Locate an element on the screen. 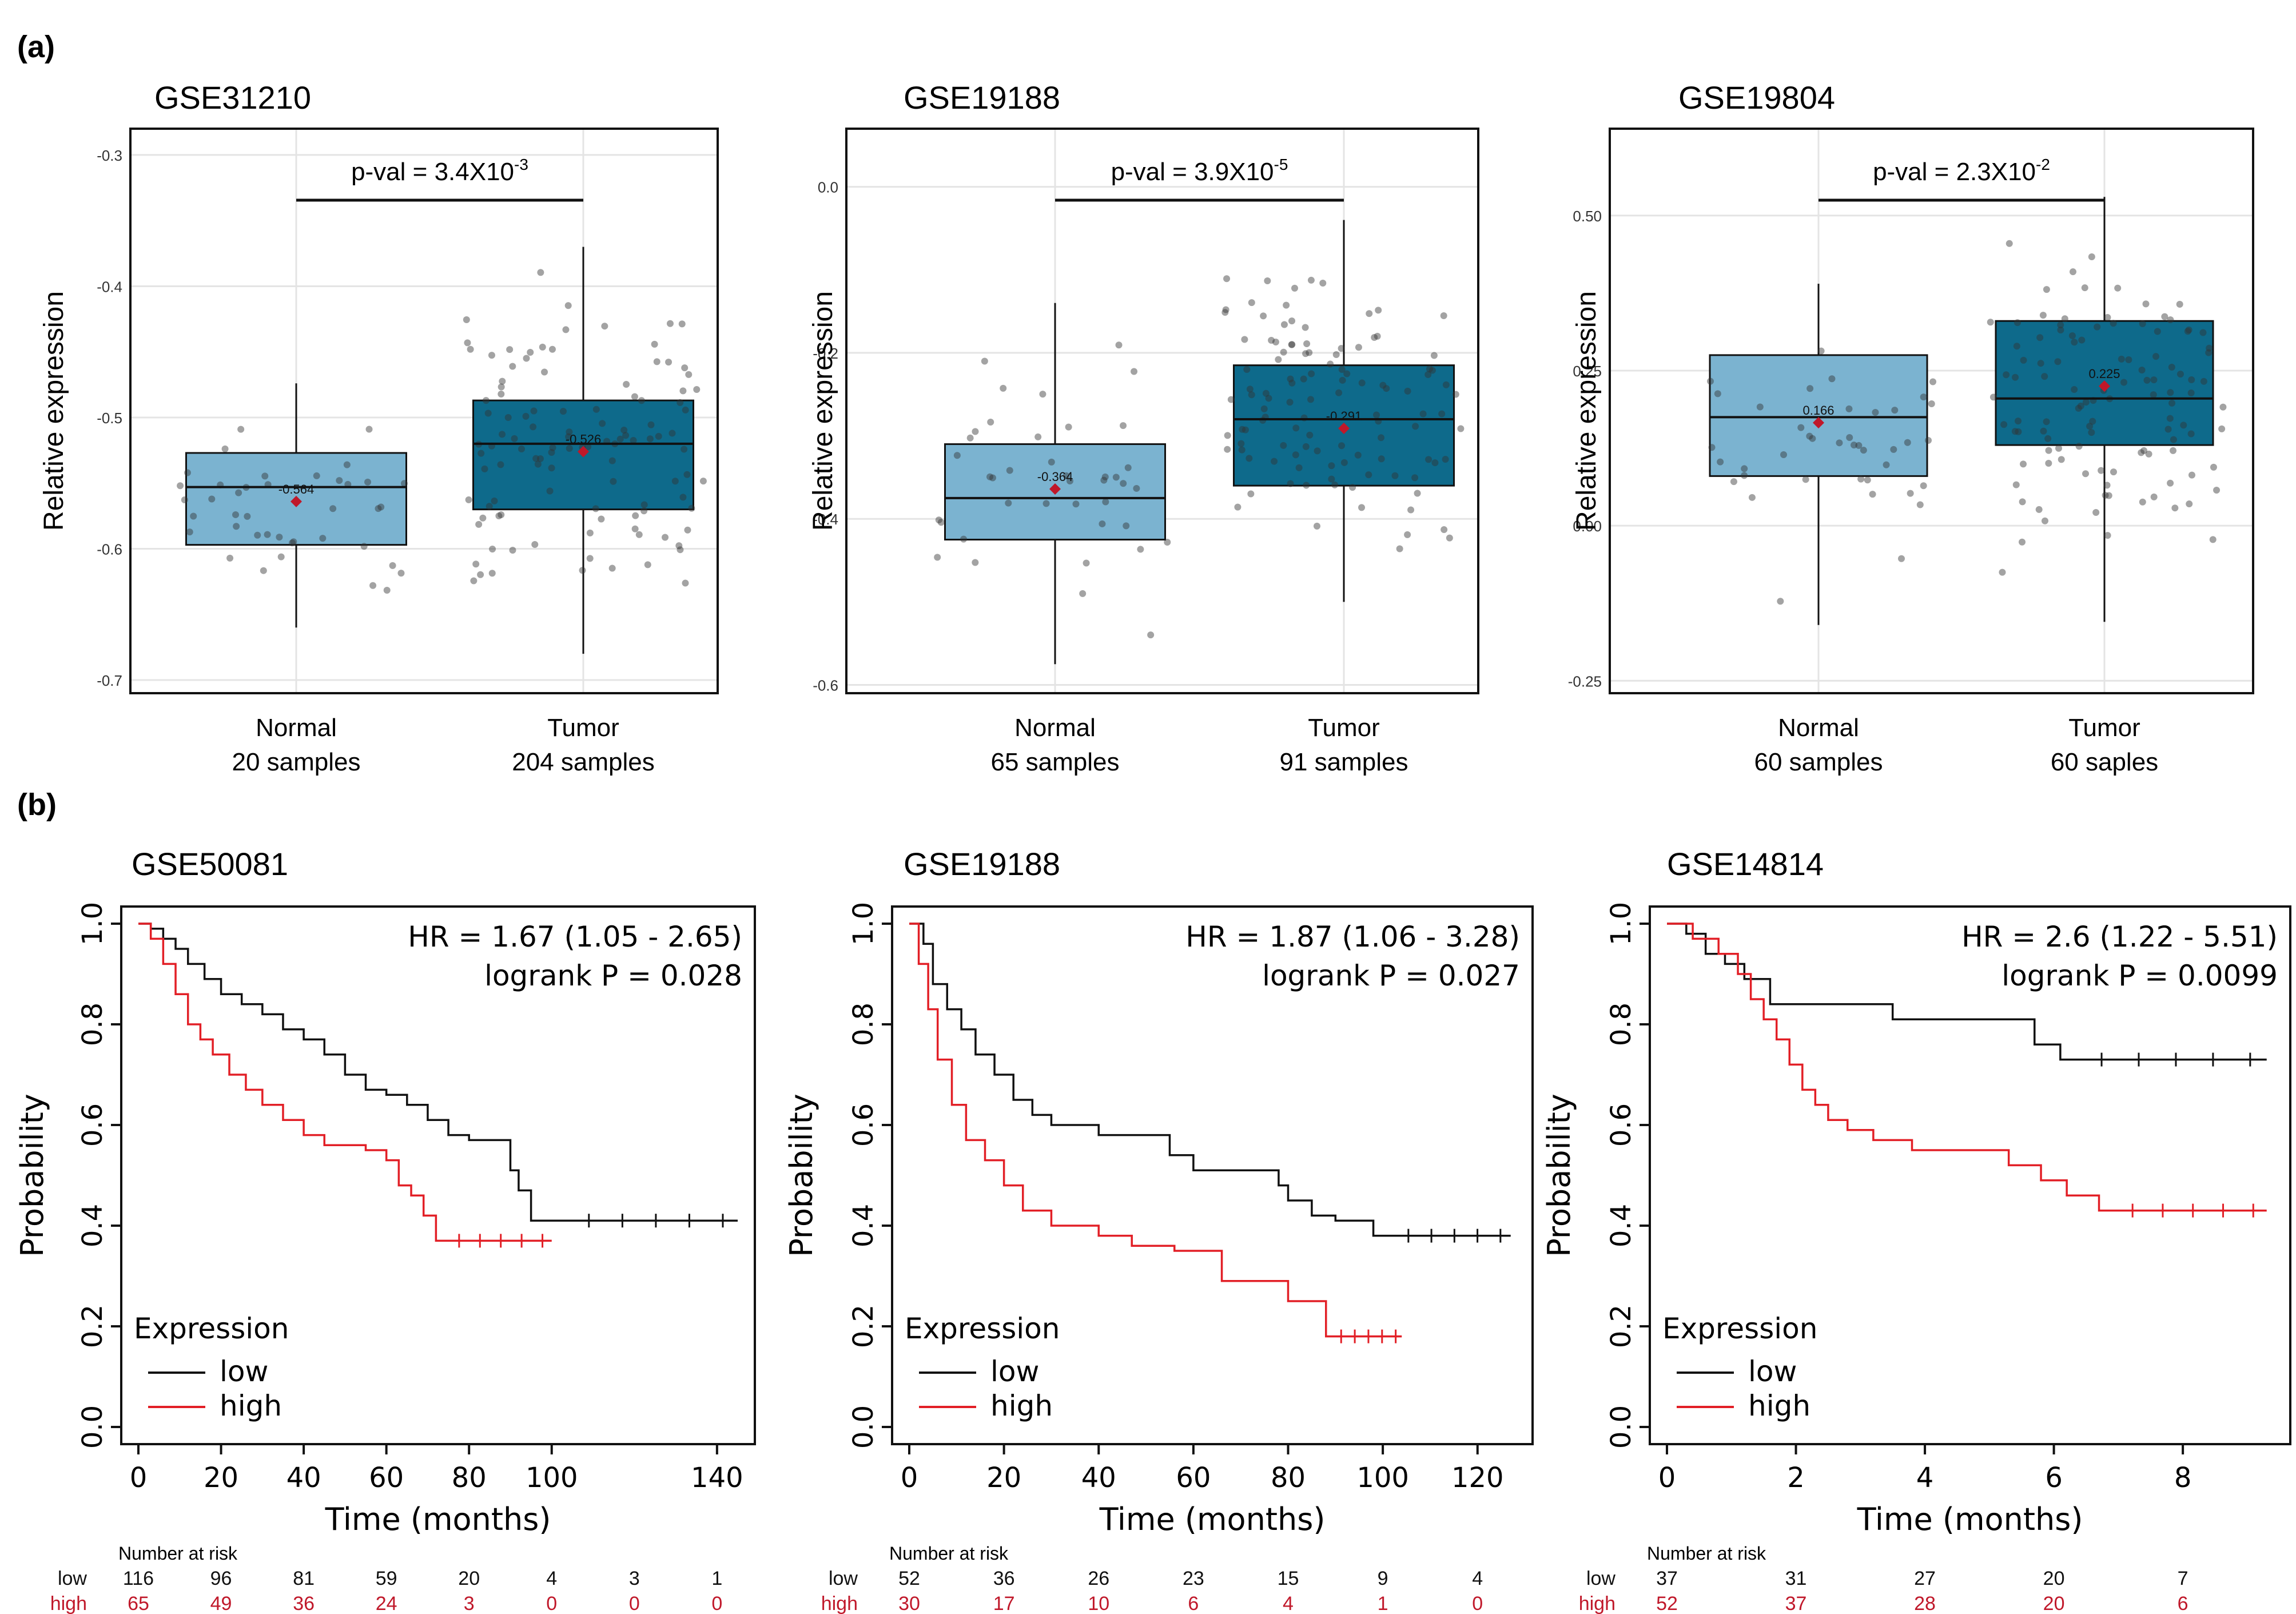 The image size is (2296, 1614). risk-count-high: 36 is located at coordinates (304, 1603).